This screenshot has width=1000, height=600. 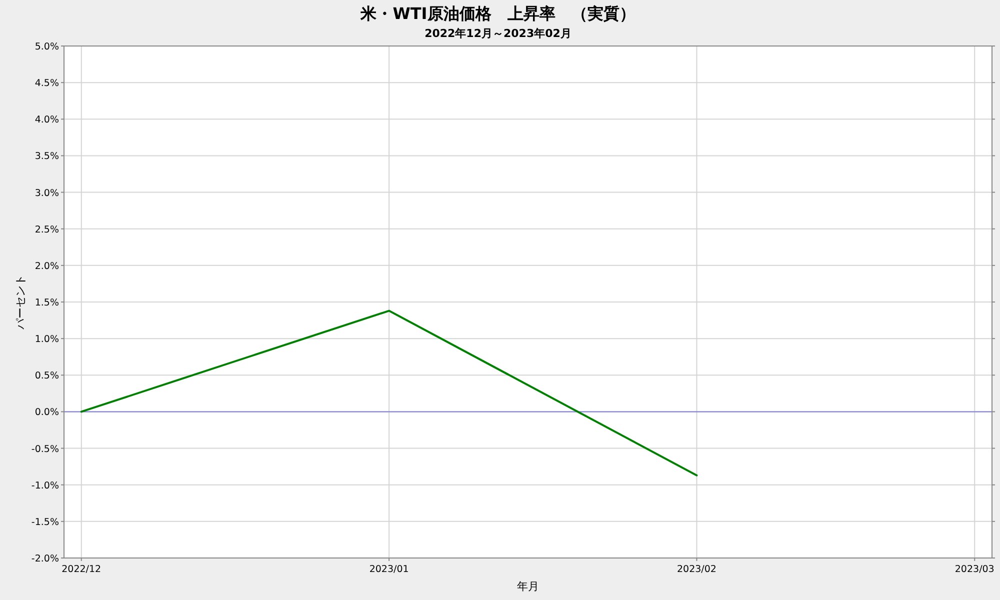 I want to click on y-tick-label: -1.0%, so click(x=45, y=486).